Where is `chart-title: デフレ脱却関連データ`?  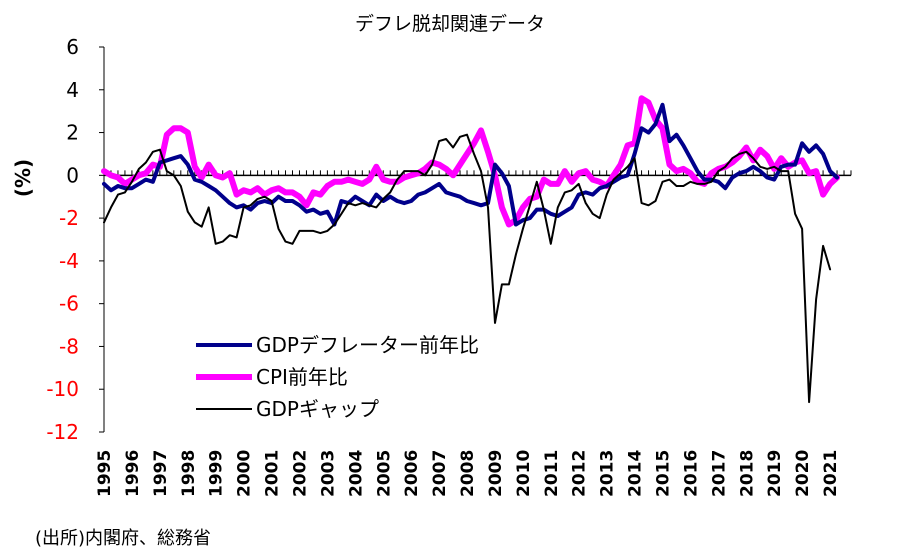
chart-title: デフレ脱却関連データ is located at coordinates (450, 24).